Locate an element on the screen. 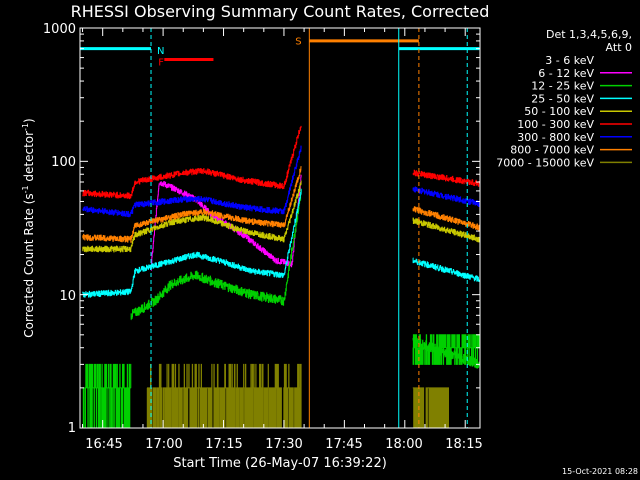 The width and height of the screenshot is (640, 480). x-tick-label: 17:15 is located at coordinates (223, 444).